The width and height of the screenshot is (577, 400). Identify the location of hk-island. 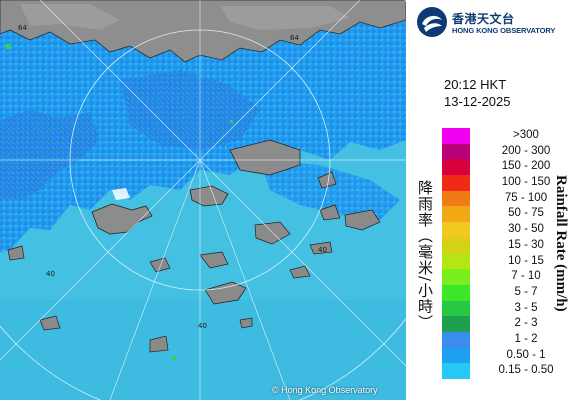
(209, 196).